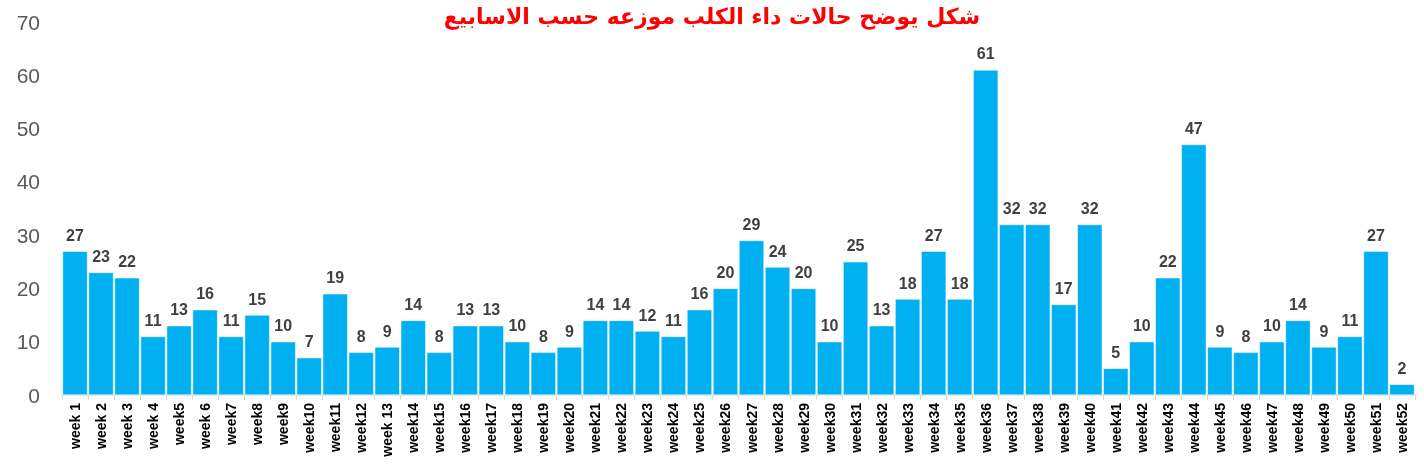  I want to click on x-tick-label: week8, so click(257, 424).